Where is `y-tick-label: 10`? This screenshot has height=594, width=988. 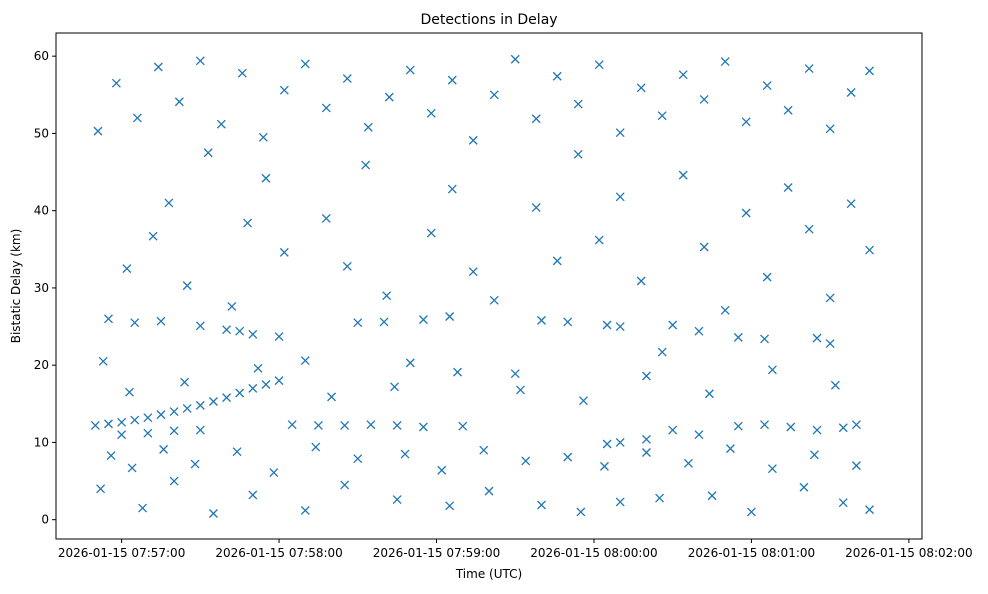 y-tick-label: 10 is located at coordinates (41, 442).